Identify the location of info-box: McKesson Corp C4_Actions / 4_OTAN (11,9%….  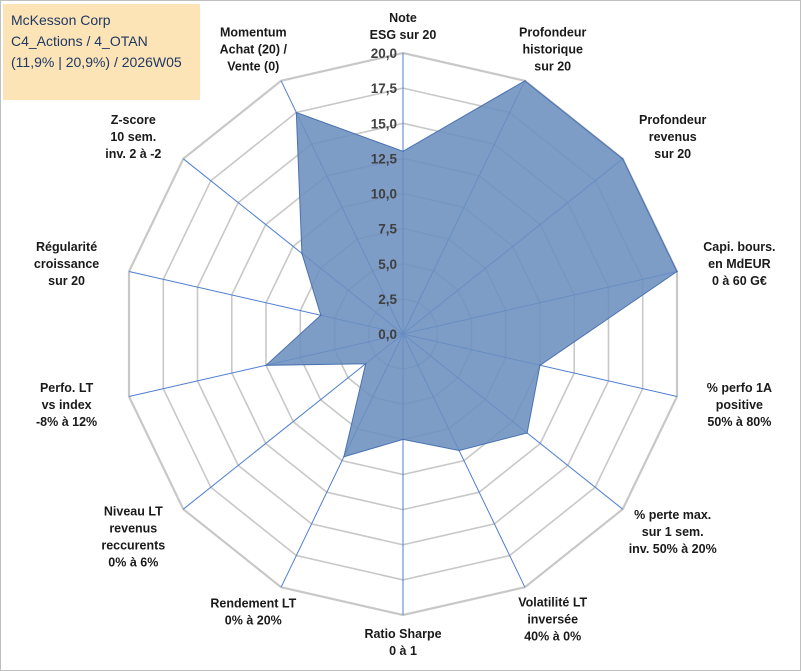
(101, 52).